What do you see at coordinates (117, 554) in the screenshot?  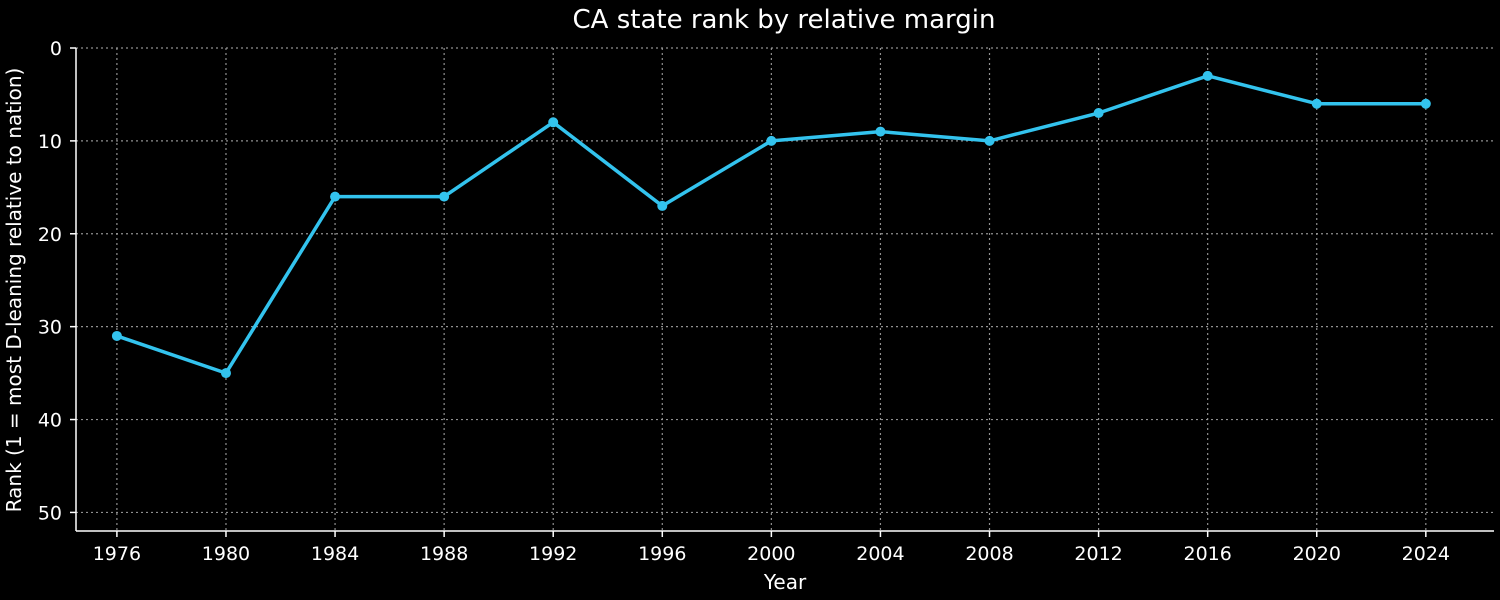 I see `x-tick-label: 1976` at bounding box center [117, 554].